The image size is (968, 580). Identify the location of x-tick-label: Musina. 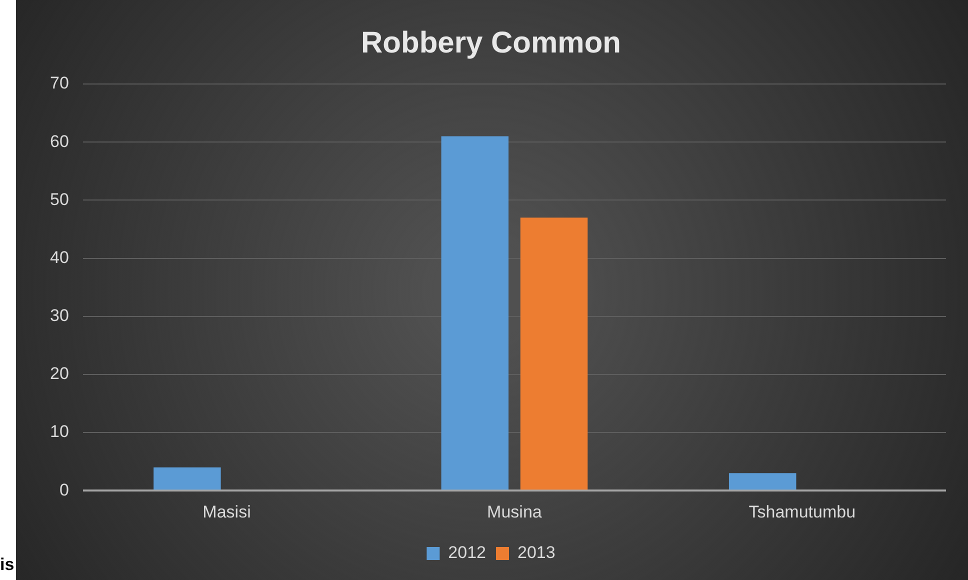
(514, 512).